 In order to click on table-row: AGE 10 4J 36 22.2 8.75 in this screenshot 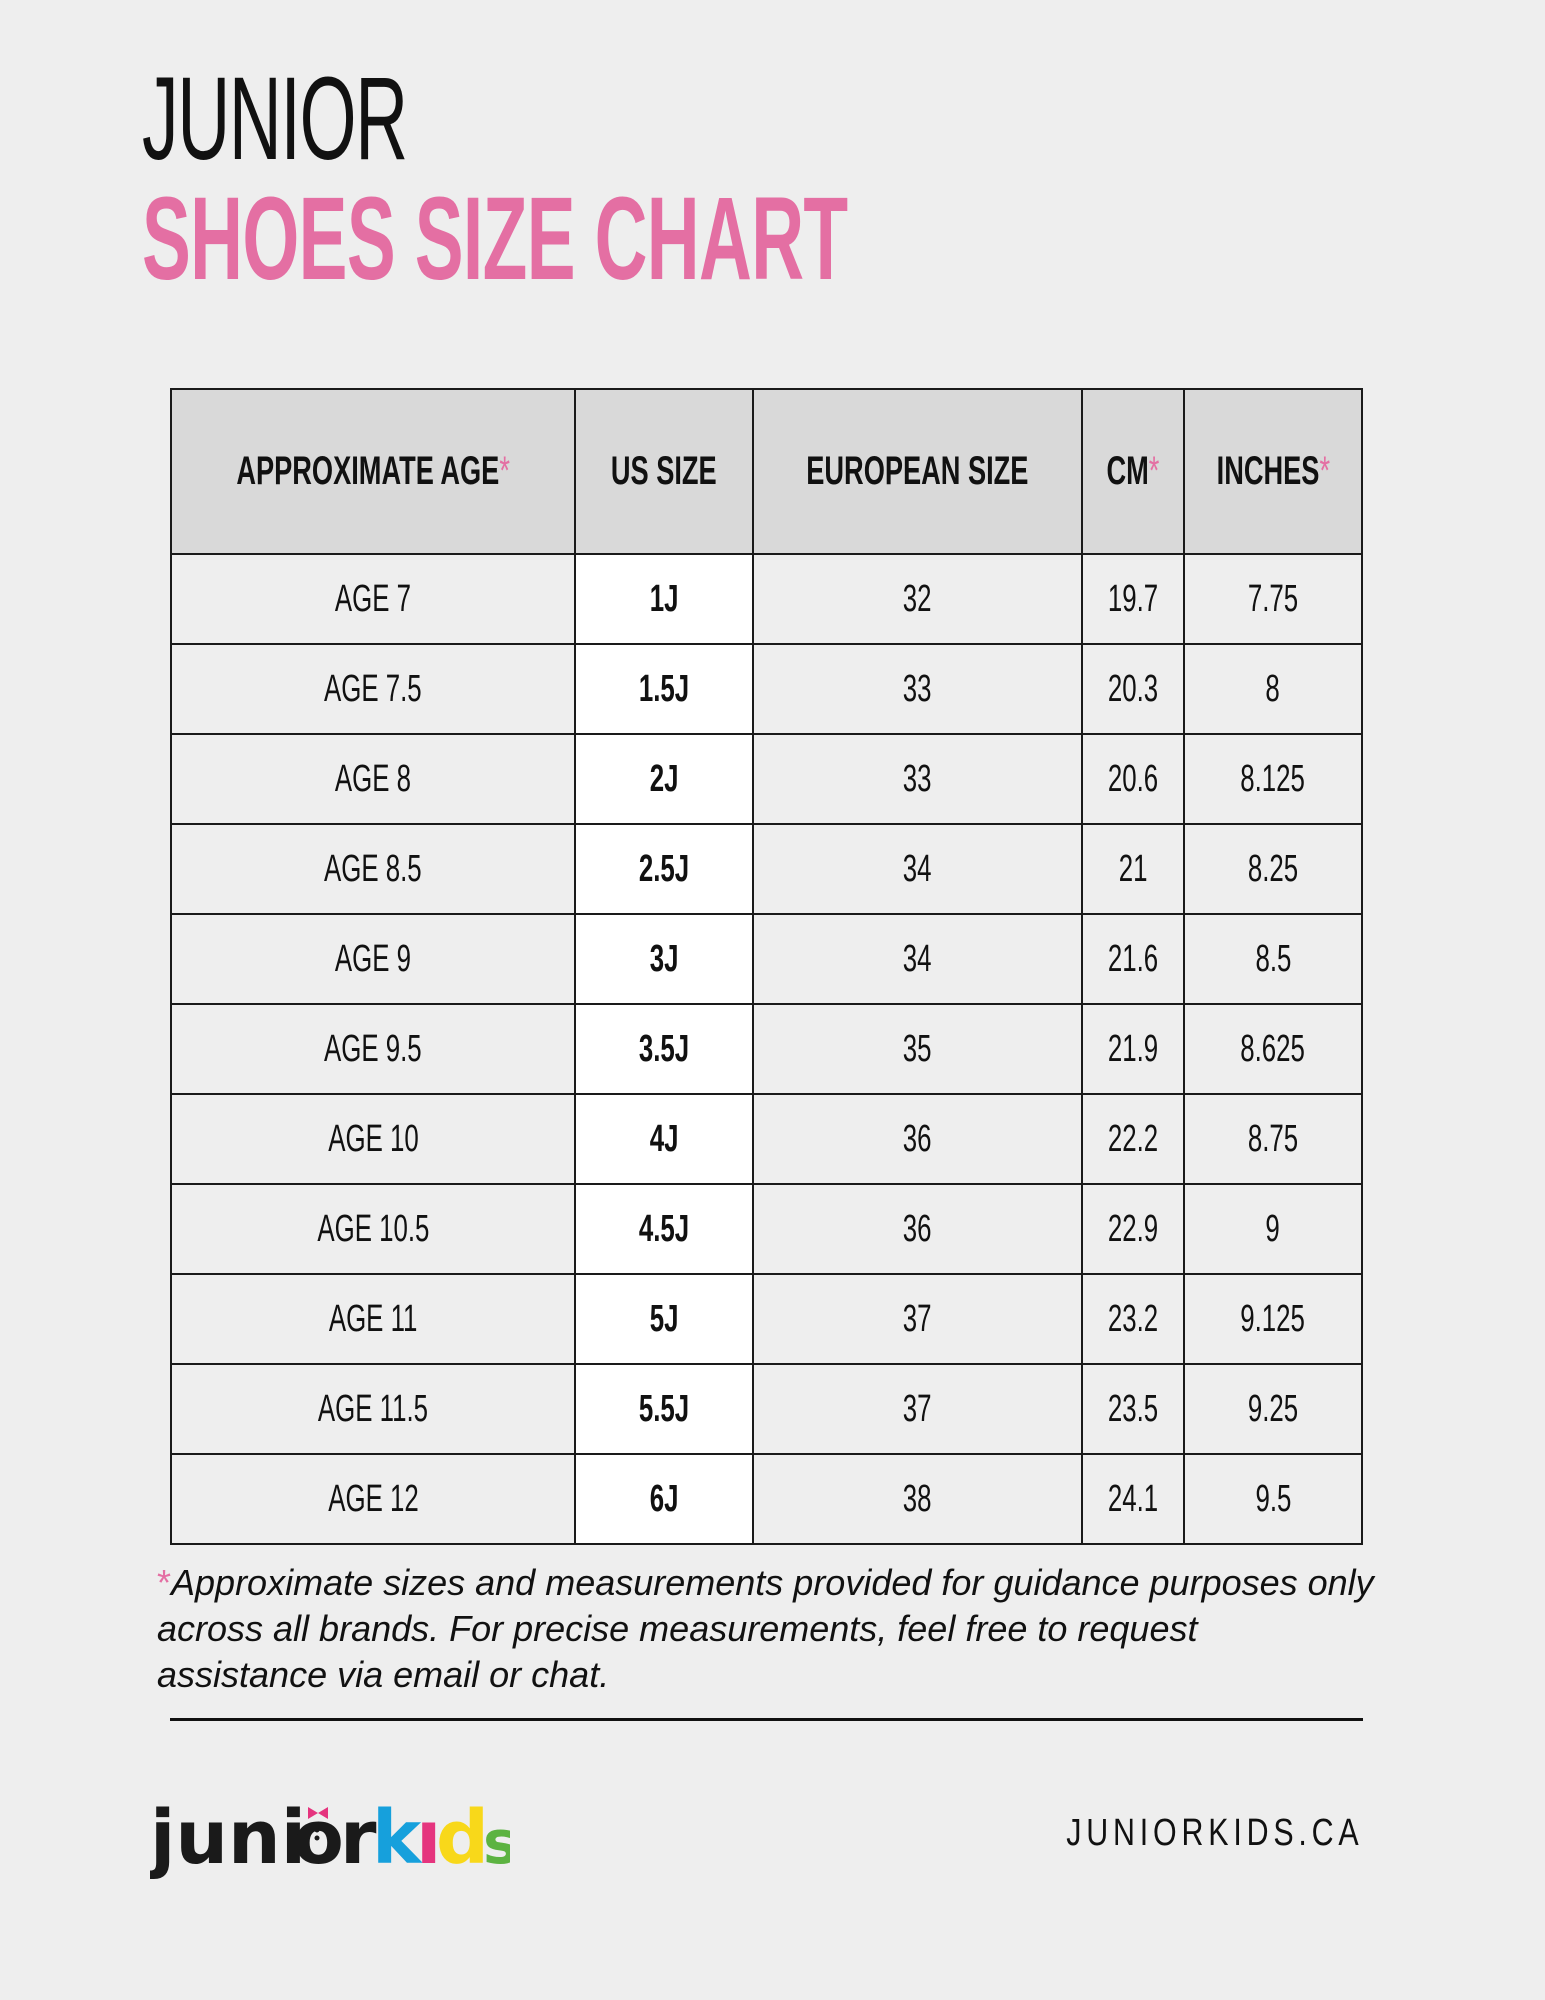, I will do `click(766, 1139)`.